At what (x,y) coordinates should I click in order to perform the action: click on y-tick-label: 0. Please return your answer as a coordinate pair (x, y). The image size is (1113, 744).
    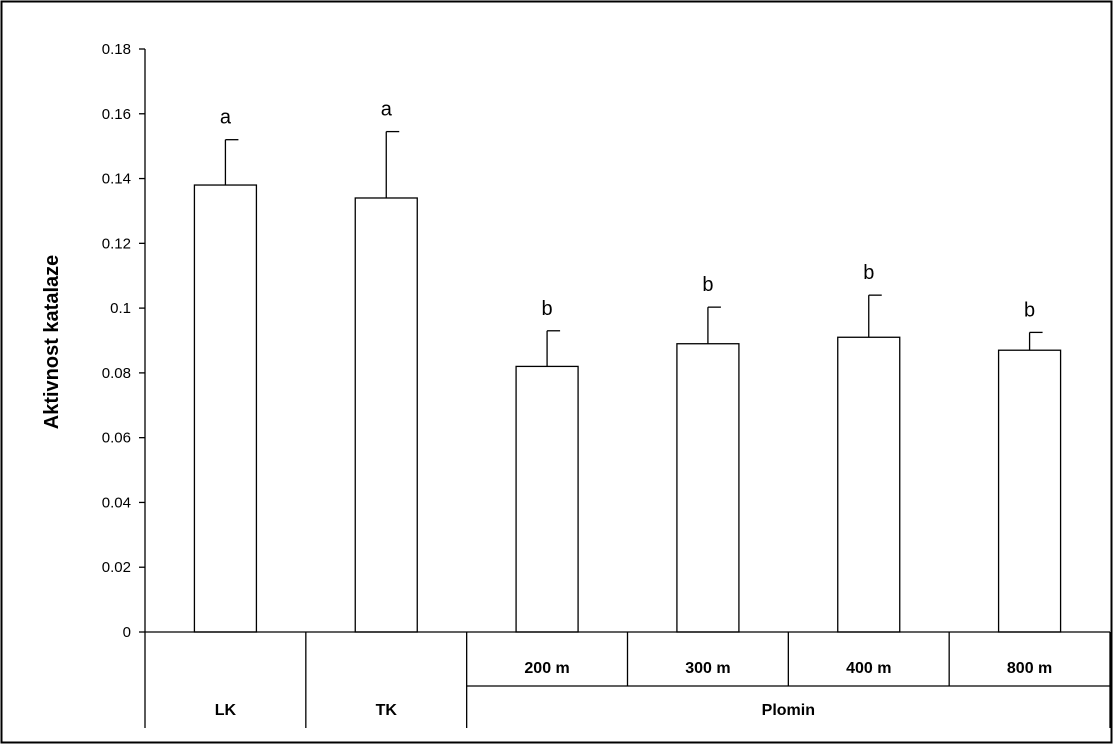
    Looking at the image, I should click on (127, 632).